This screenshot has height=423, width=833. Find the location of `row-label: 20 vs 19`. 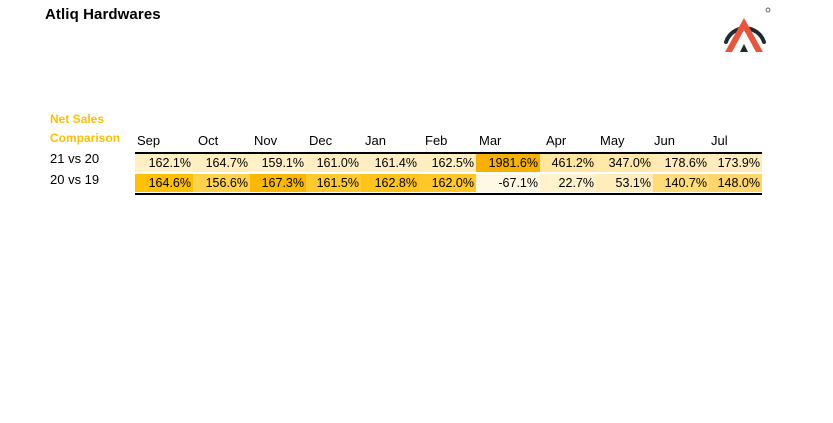

row-label: 20 vs 19 is located at coordinates (75, 179).